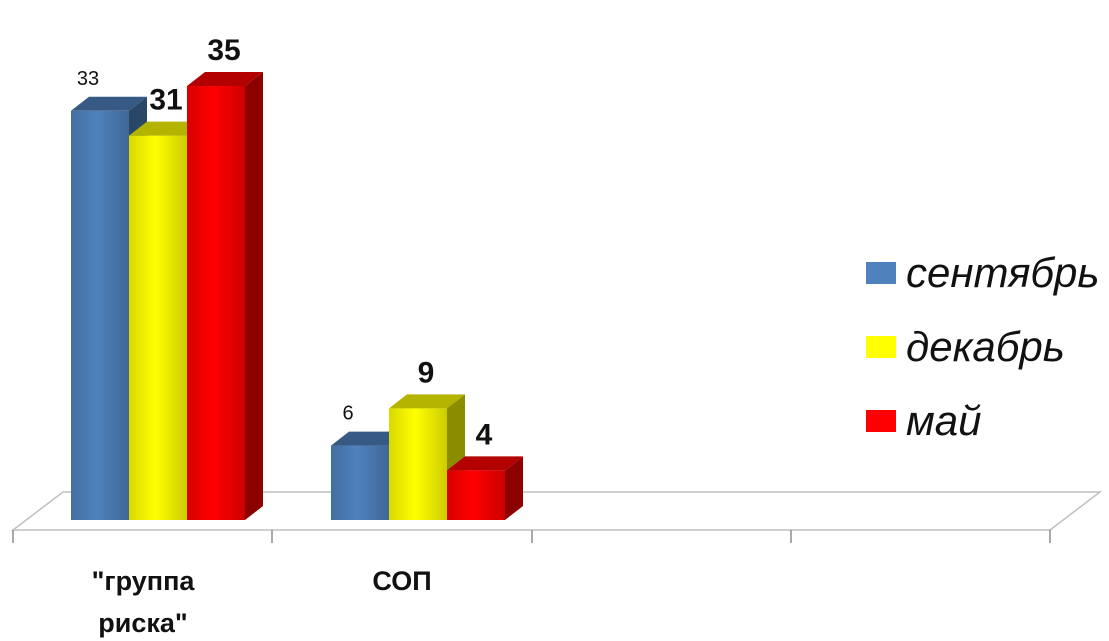 This screenshot has height=641, width=1109. Describe the element at coordinates (983, 421) in the screenshot. I see `legend-item-may: май` at that location.